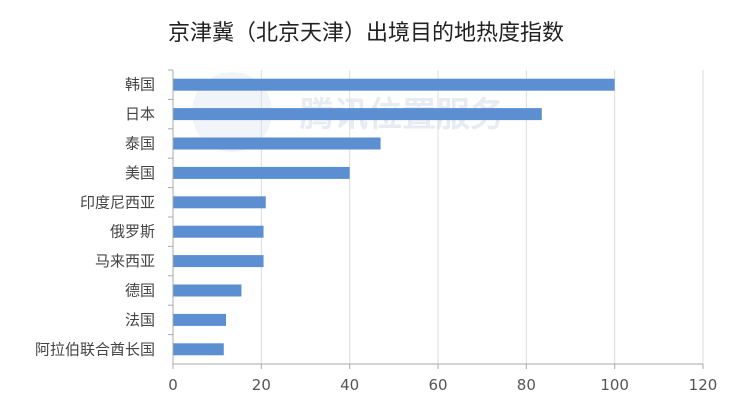 This screenshot has height=408, width=733. What do you see at coordinates (132, 232) in the screenshot?
I see `category-label: 俄罗斯` at bounding box center [132, 232].